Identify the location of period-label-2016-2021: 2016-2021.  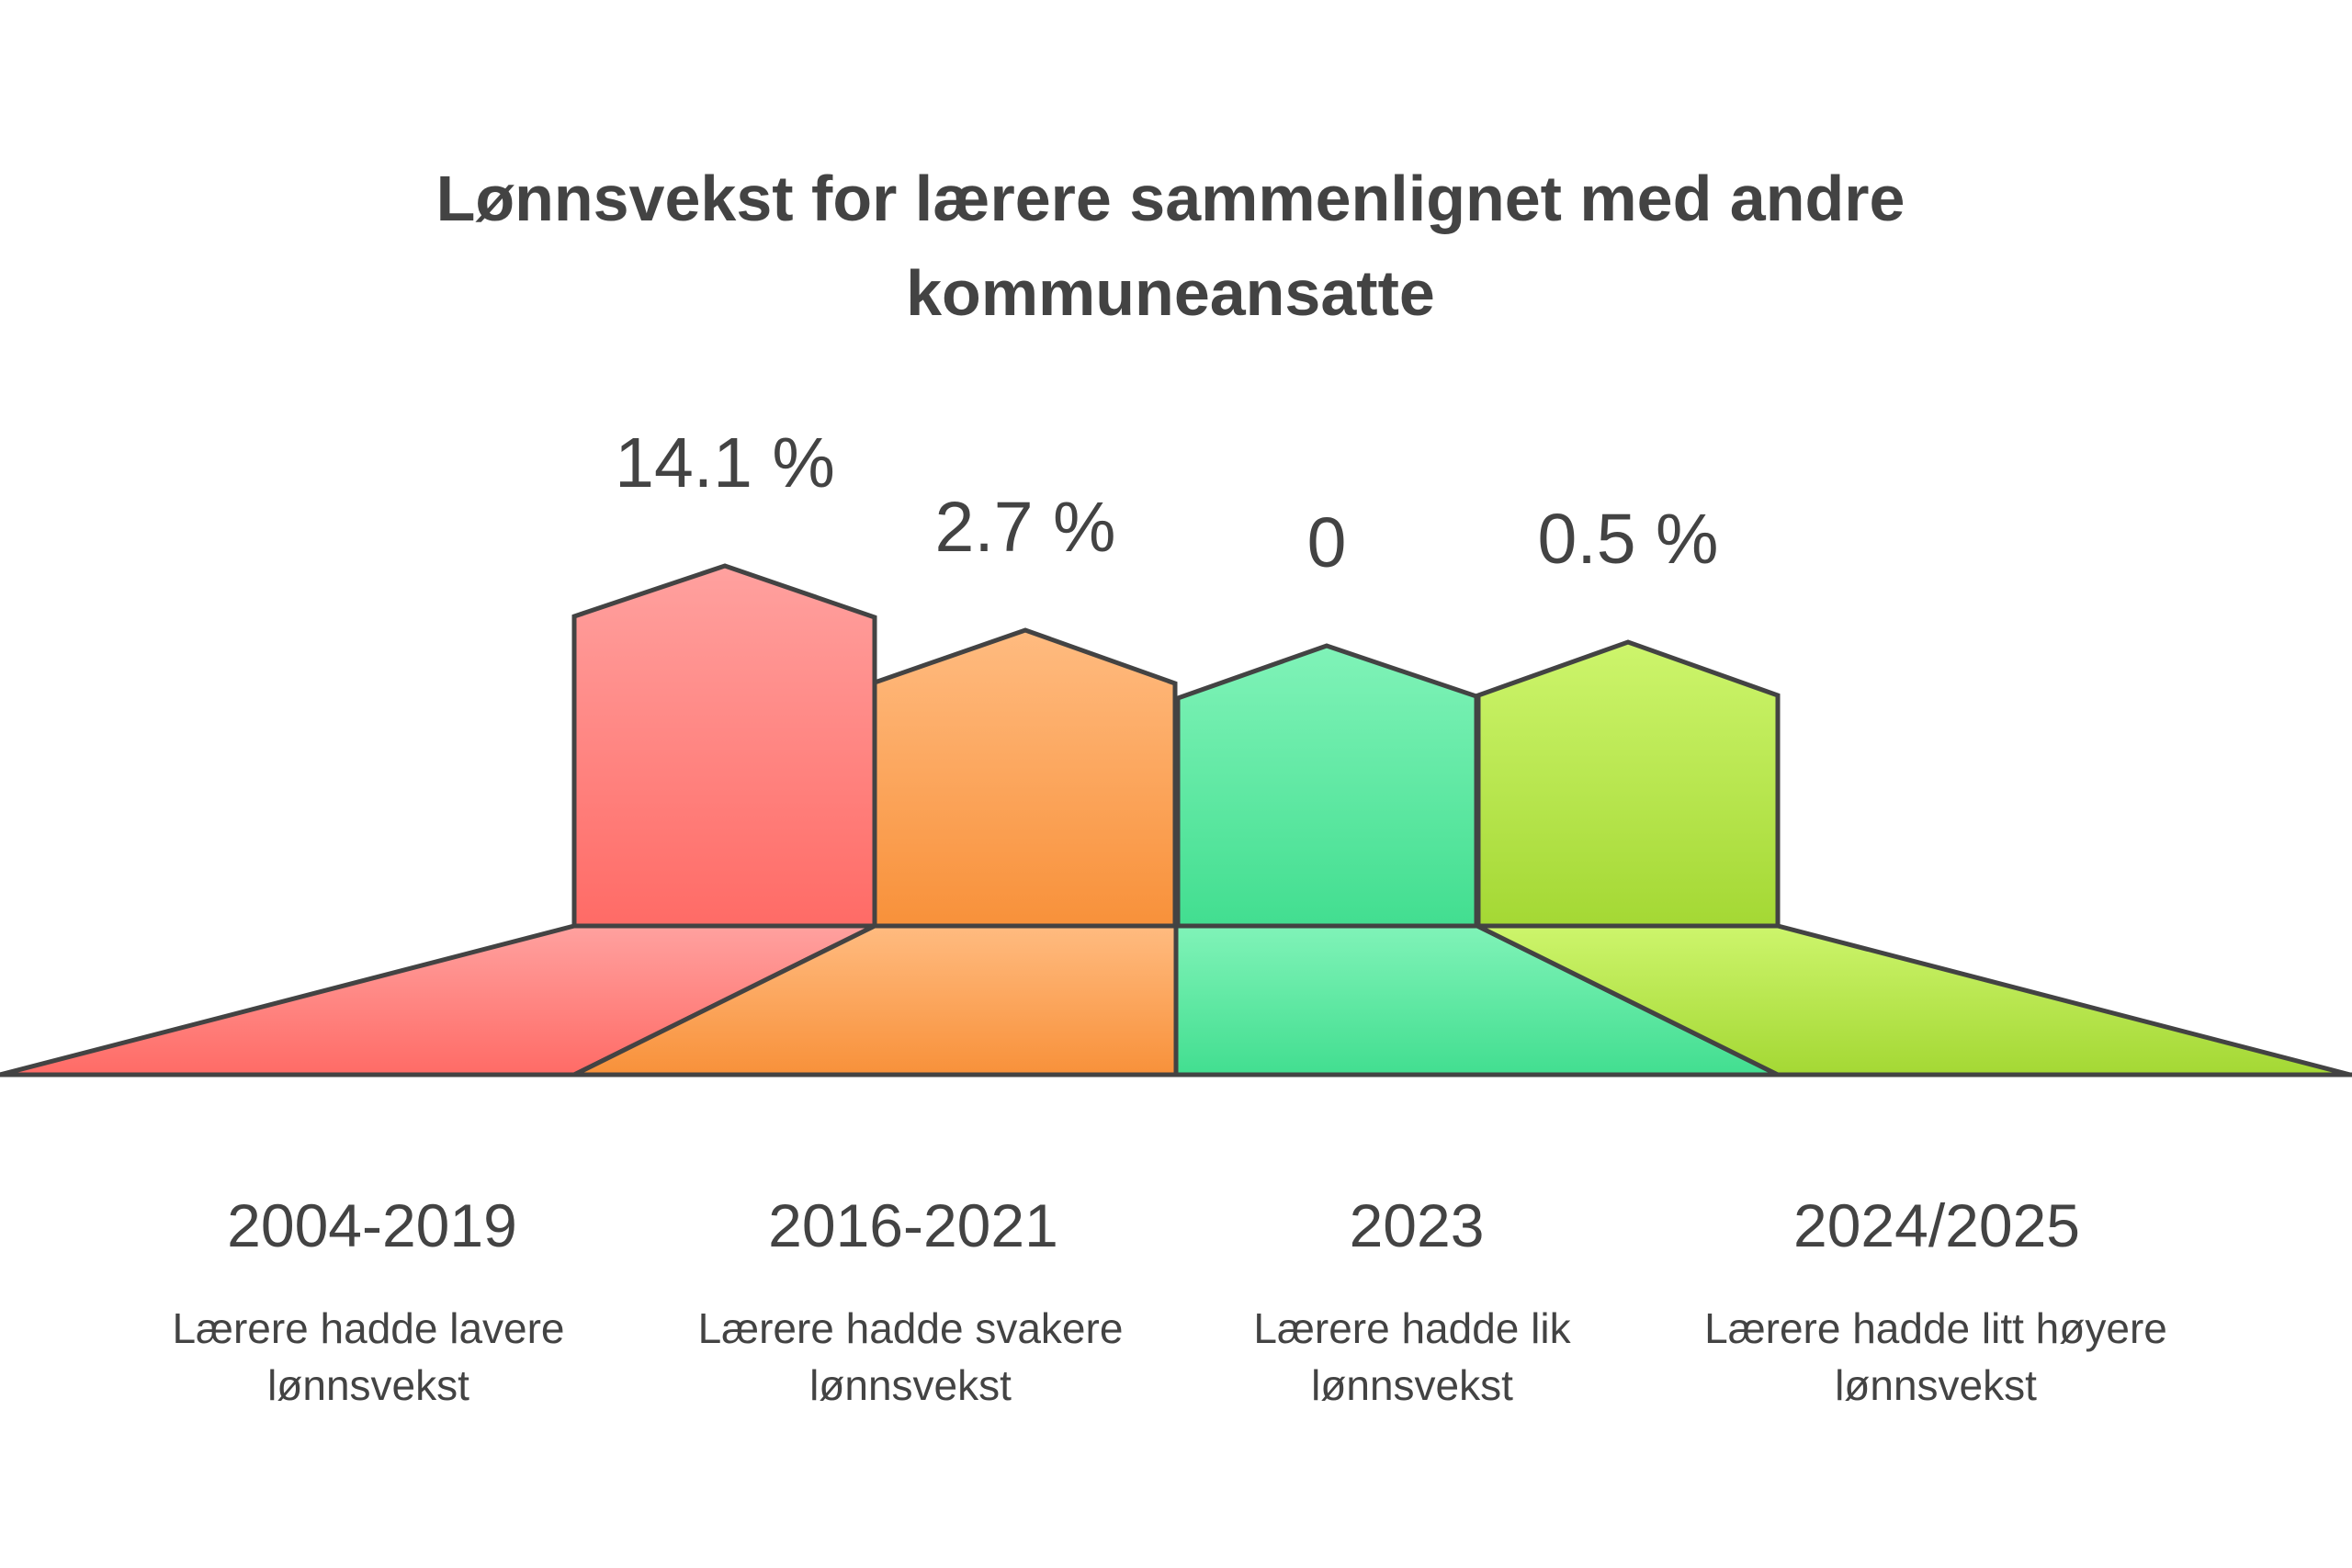
(913, 1225).